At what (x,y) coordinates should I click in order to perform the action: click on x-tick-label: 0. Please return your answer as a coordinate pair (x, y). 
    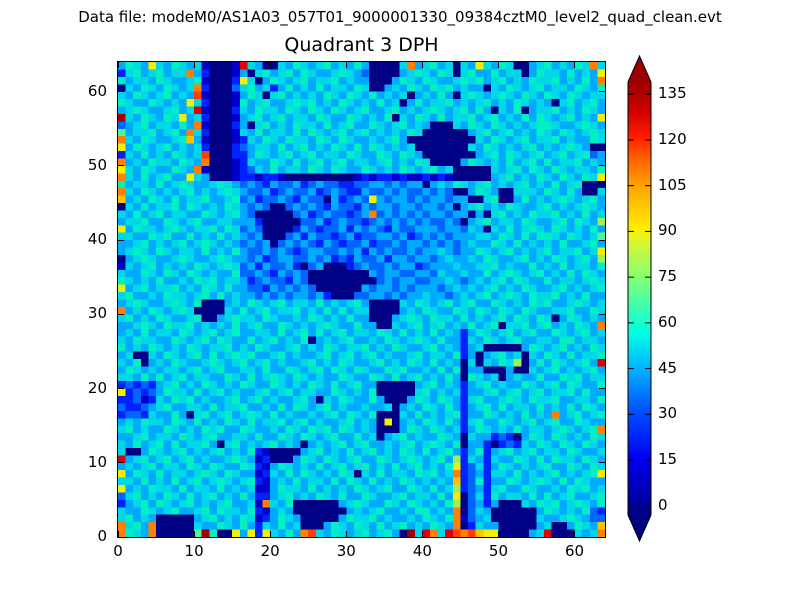
    Looking at the image, I should click on (118, 551).